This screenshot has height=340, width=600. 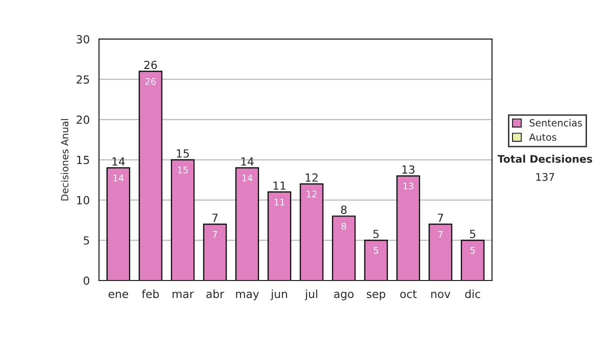 What do you see at coordinates (183, 295) in the screenshot?
I see `x-tick-label: mar` at bounding box center [183, 295].